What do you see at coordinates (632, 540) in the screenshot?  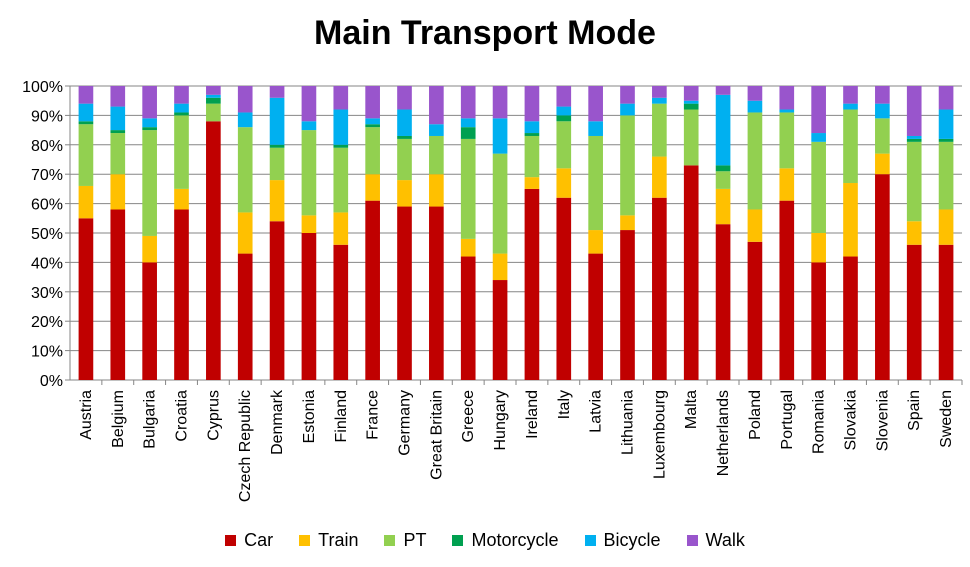 I see `legend-label: Bicycle` at bounding box center [632, 540].